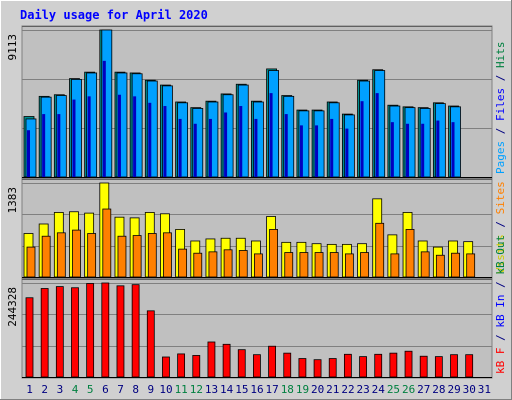  I want to click on day-label-25: 25, so click(393, 389).